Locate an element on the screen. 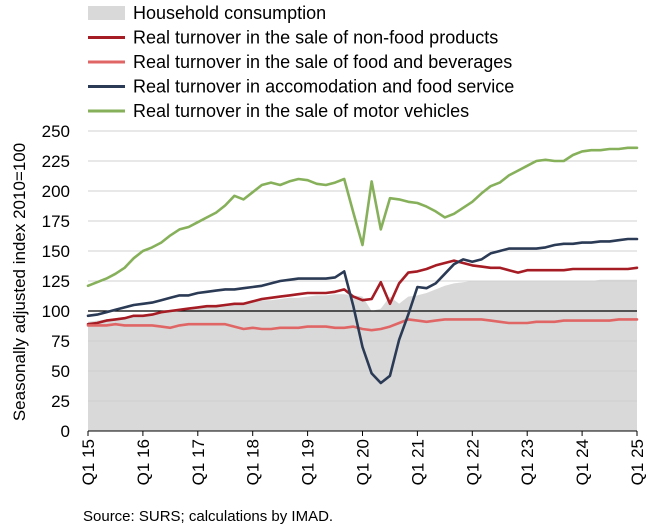 This screenshot has height=532, width=650. y-tick-label: 200 is located at coordinates (56, 191).